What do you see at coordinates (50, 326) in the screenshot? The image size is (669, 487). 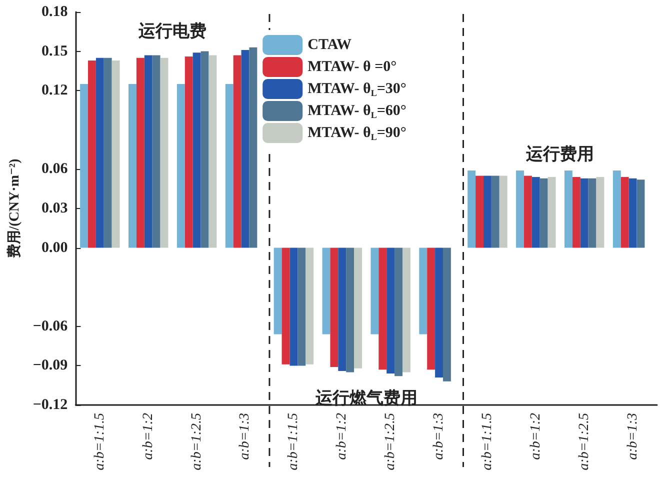 I see `y-tick-label: −0.06` at bounding box center [50, 326].